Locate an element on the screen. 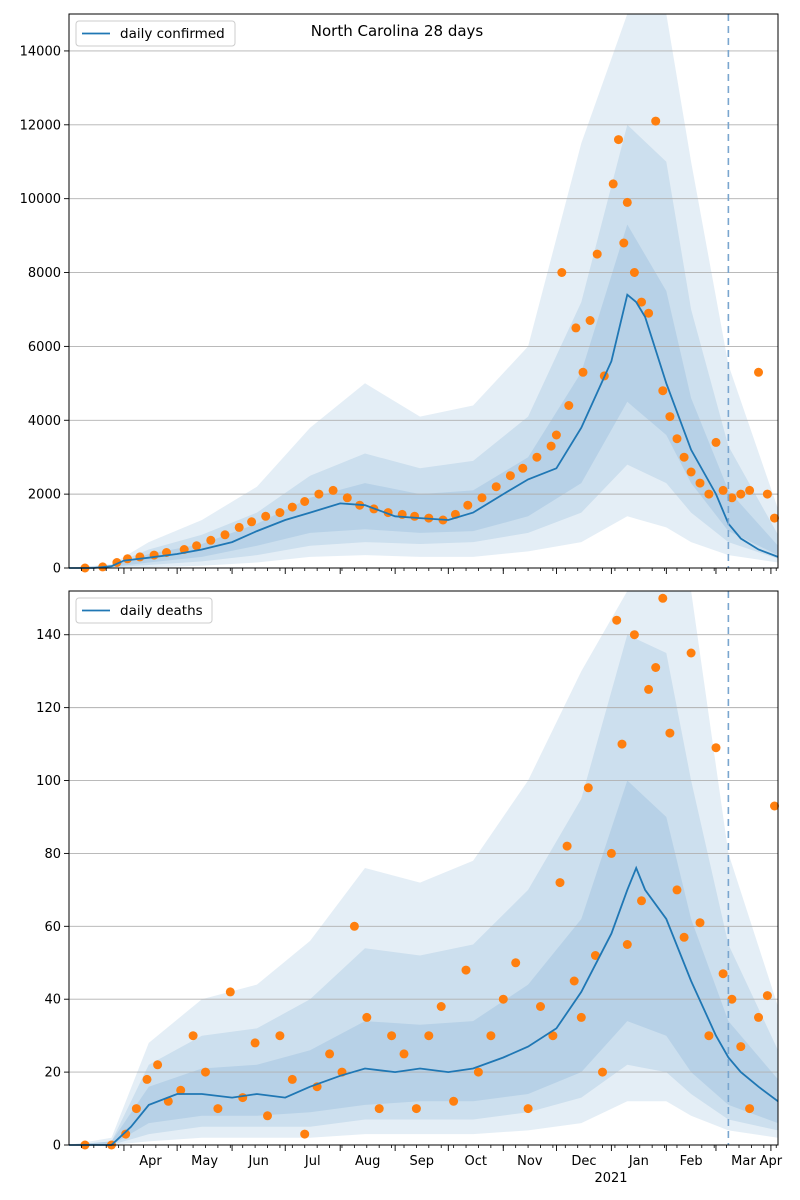 This screenshot has height=1200, width=800. x-tick-label: Apr is located at coordinates (771, 1161).